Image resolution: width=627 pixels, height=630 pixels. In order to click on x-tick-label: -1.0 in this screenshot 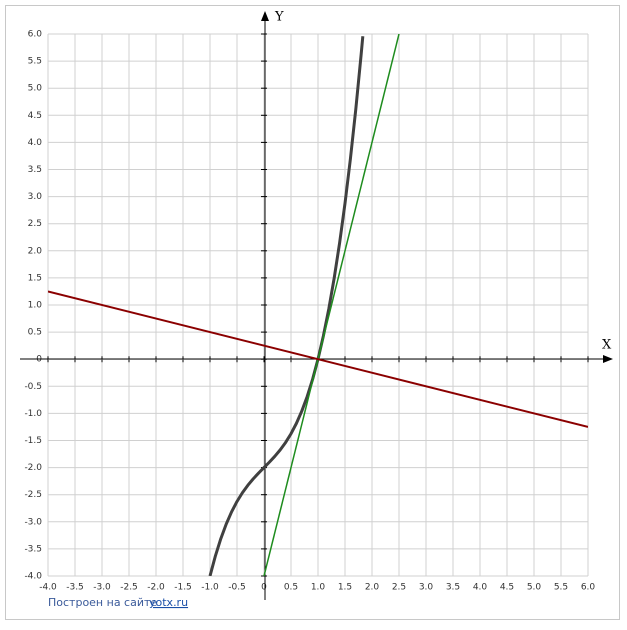, I will do `click(210, 588)`.